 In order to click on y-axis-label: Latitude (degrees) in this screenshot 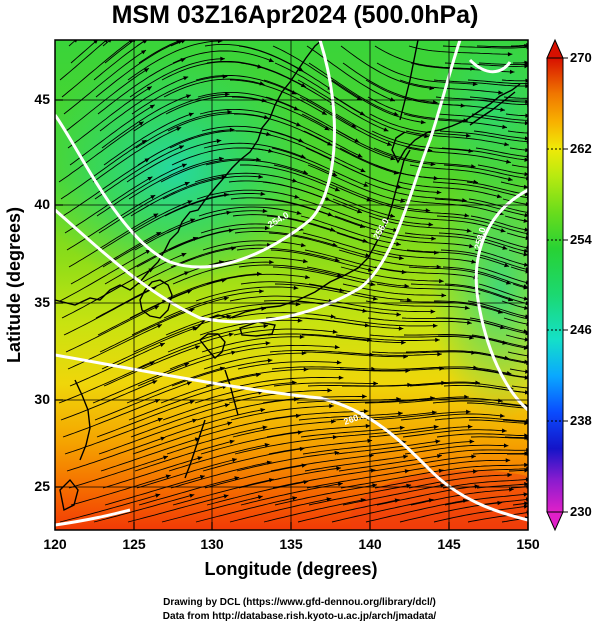, I will do `click(14, 285)`.